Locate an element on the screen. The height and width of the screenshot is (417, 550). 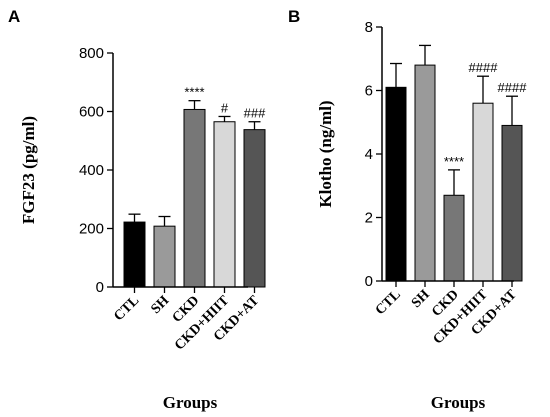
y-tick-label: 6 is located at coordinates (369, 91).